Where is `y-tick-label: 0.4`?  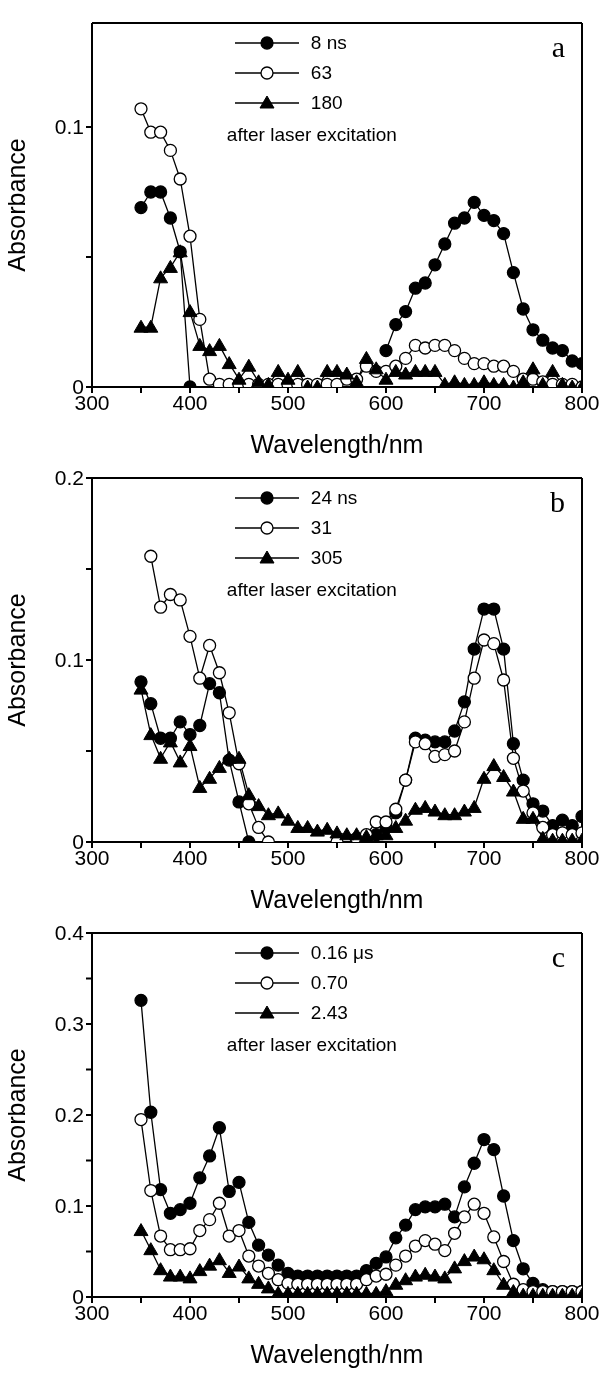
y-tick-label: 0.4 is located at coordinates (69, 933).